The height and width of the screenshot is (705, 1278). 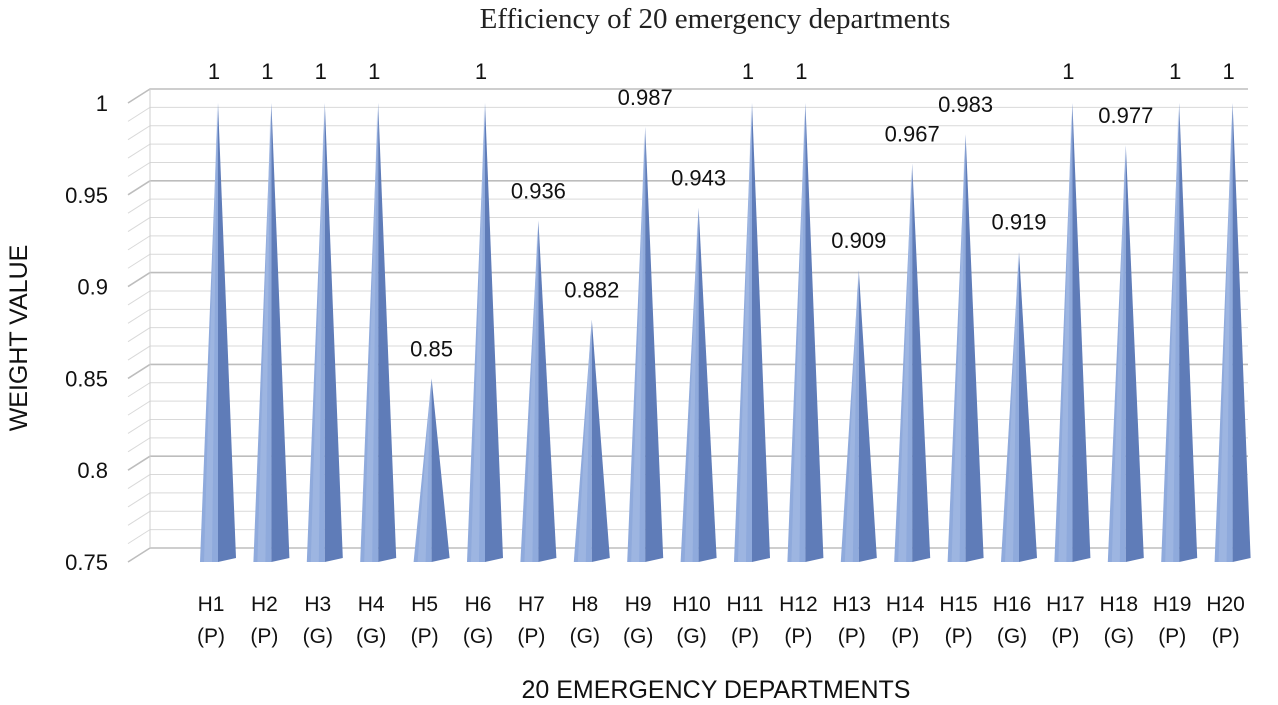 I want to click on x-tick-label: H1, so click(x=211, y=604).